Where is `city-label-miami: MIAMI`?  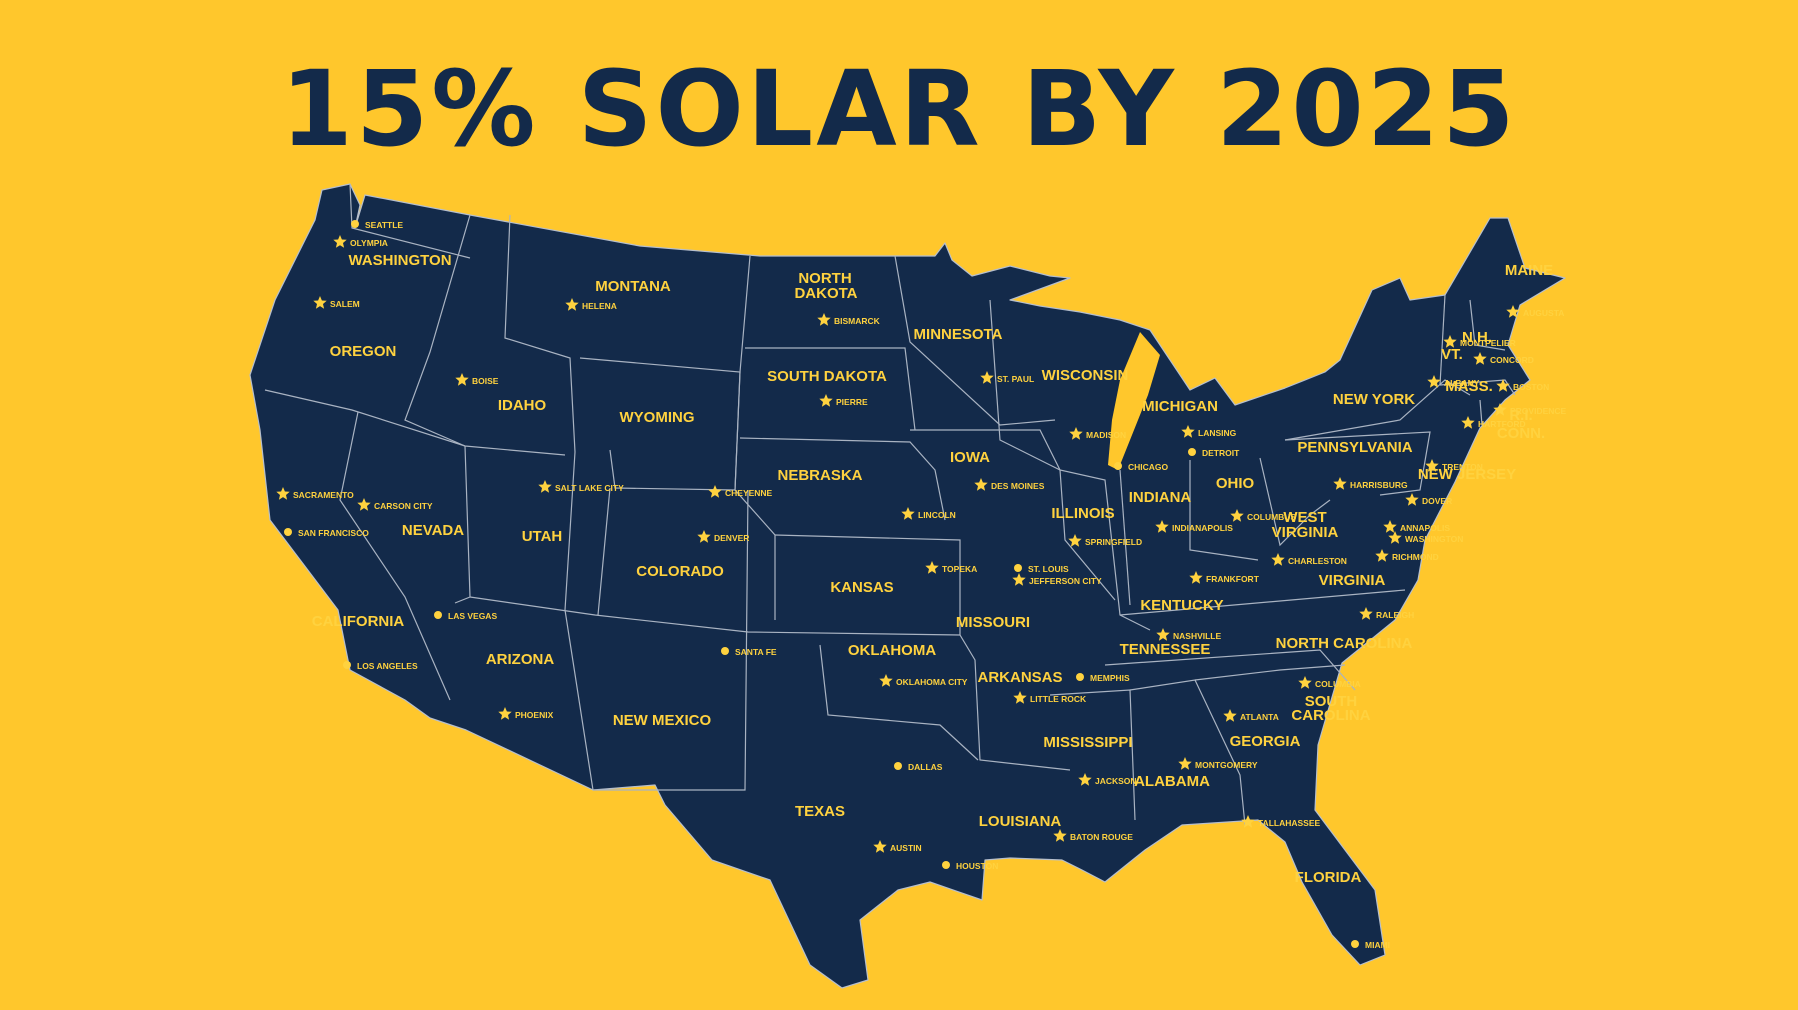 city-label-miami: MIAMI is located at coordinates (1377, 945).